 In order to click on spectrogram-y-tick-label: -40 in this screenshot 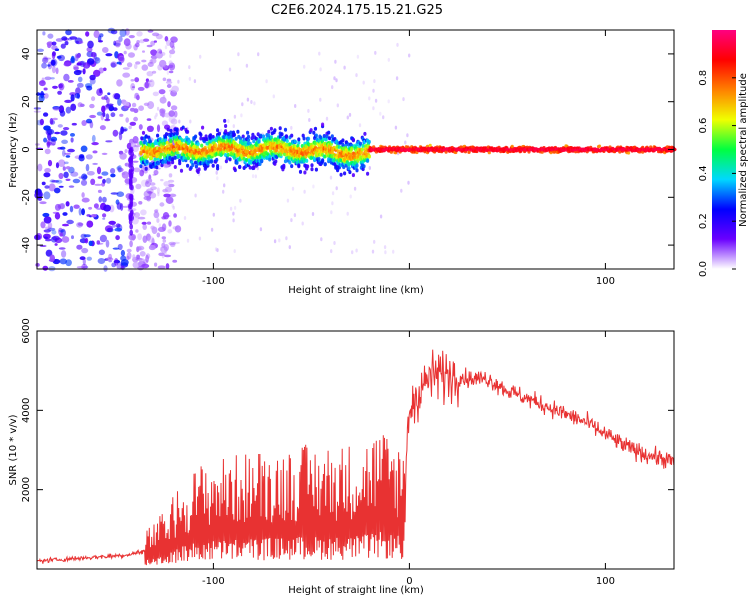, I will do `click(26, 245)`.